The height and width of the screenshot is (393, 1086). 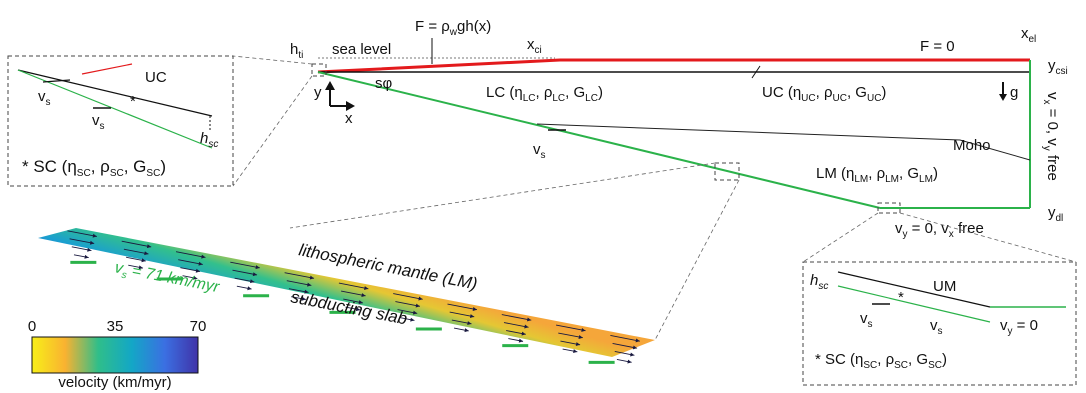 What do you see at coordinates (115, 326) in the screenshot?
I see `colorbar-tick-35: 35` at bounding box center [115, 326].